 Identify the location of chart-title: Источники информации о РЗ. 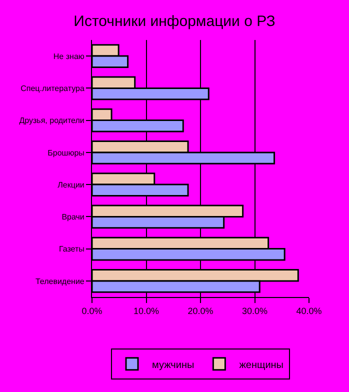
(175, 21).